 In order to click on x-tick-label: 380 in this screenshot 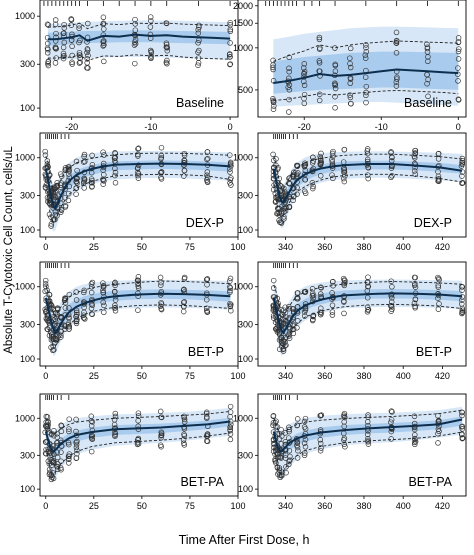, I will do `click(363, 506)`.